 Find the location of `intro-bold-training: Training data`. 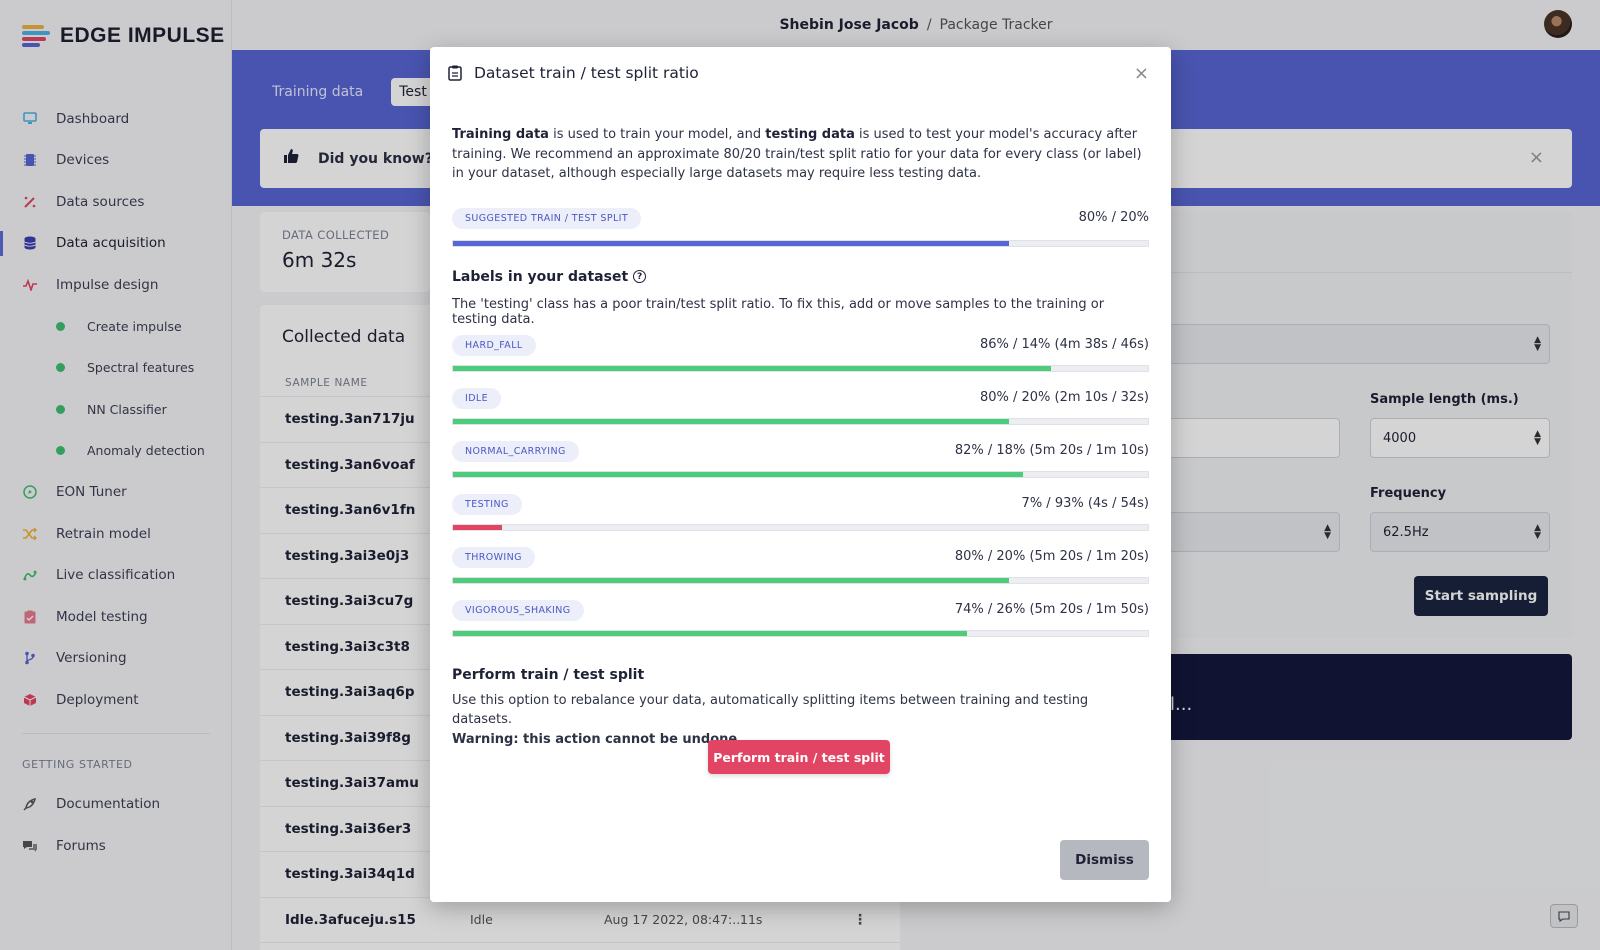

intro-bold-training: Training data is located at coordinates (500, 134).